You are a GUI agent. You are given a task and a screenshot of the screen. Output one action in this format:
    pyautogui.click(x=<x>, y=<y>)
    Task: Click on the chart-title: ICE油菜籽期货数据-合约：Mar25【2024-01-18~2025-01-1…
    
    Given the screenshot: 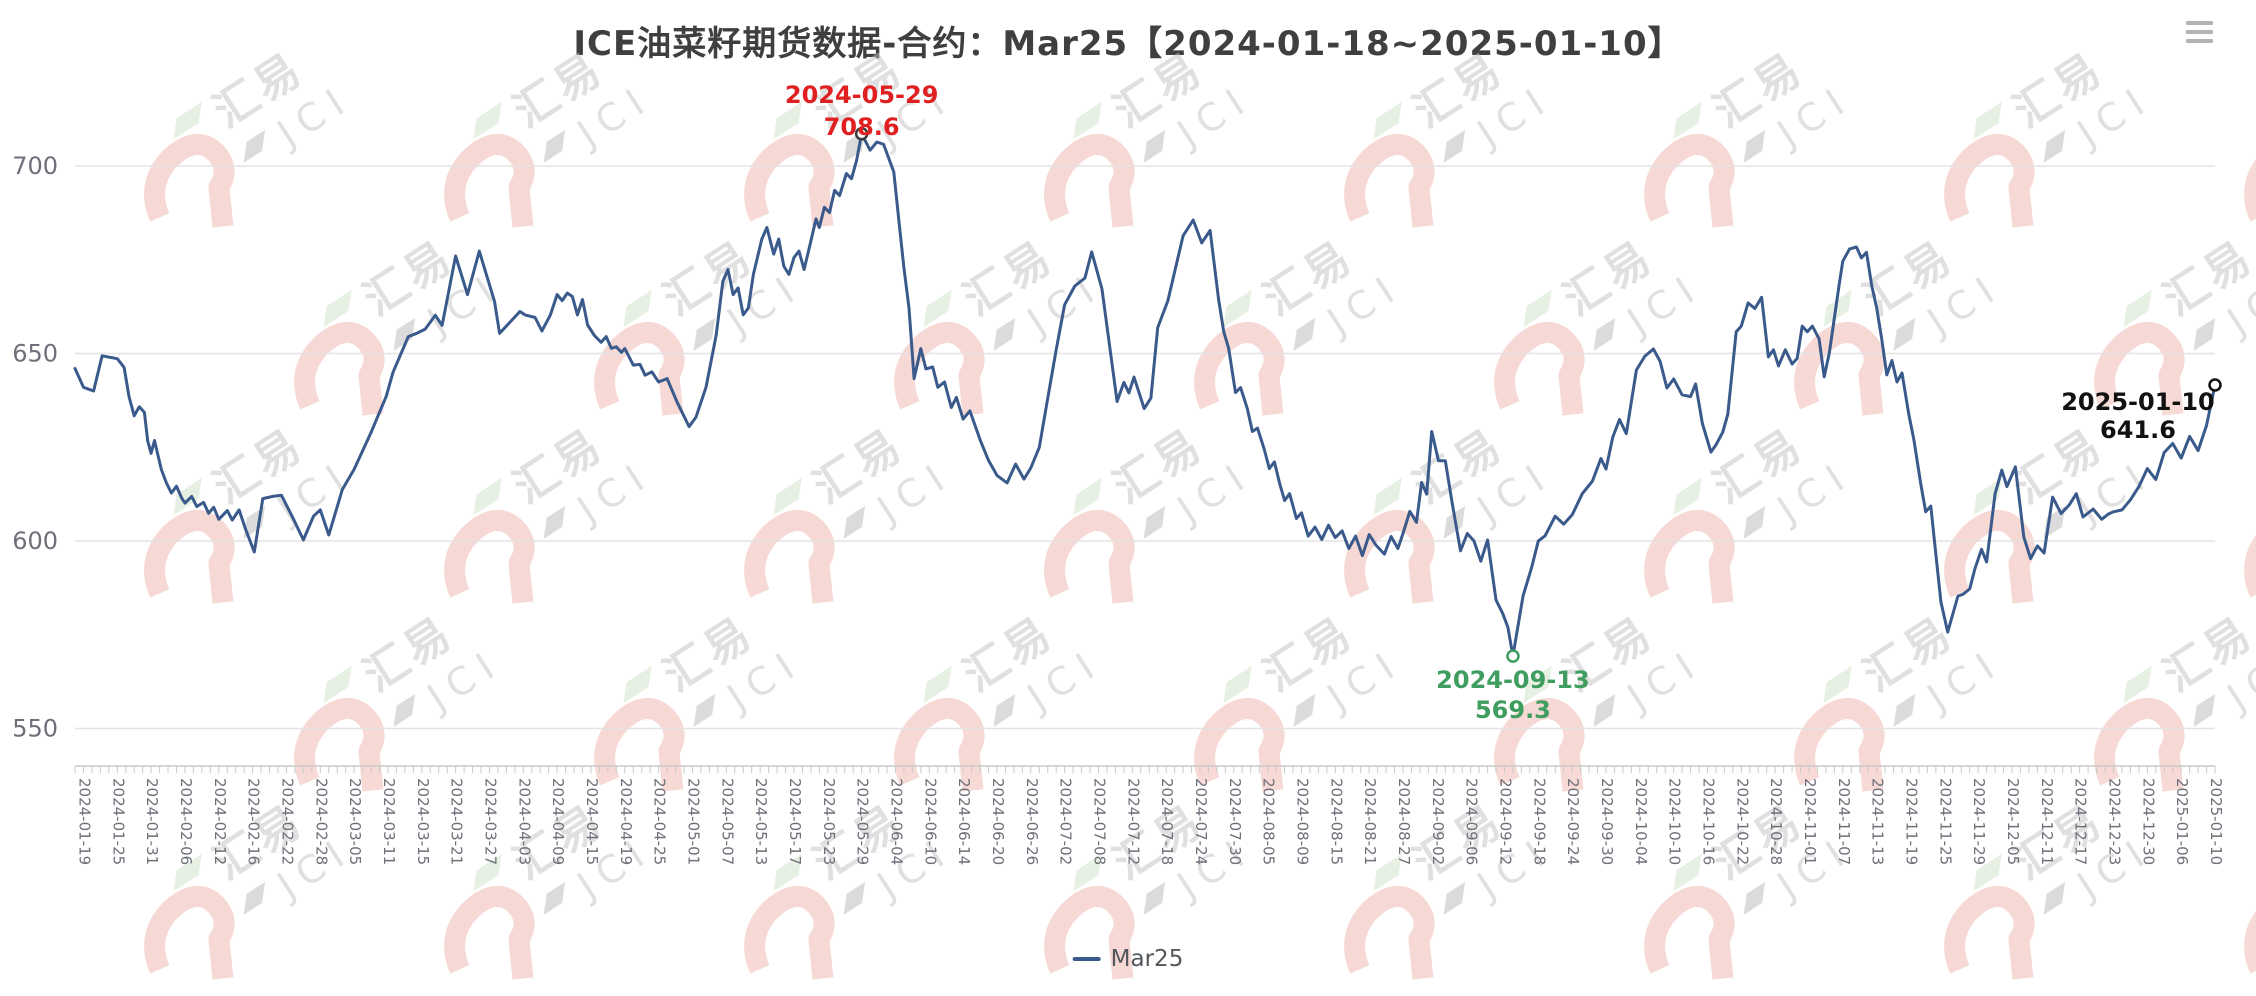 What is the action you would take?
    pyautogui.click(x=1128, y=44)
    